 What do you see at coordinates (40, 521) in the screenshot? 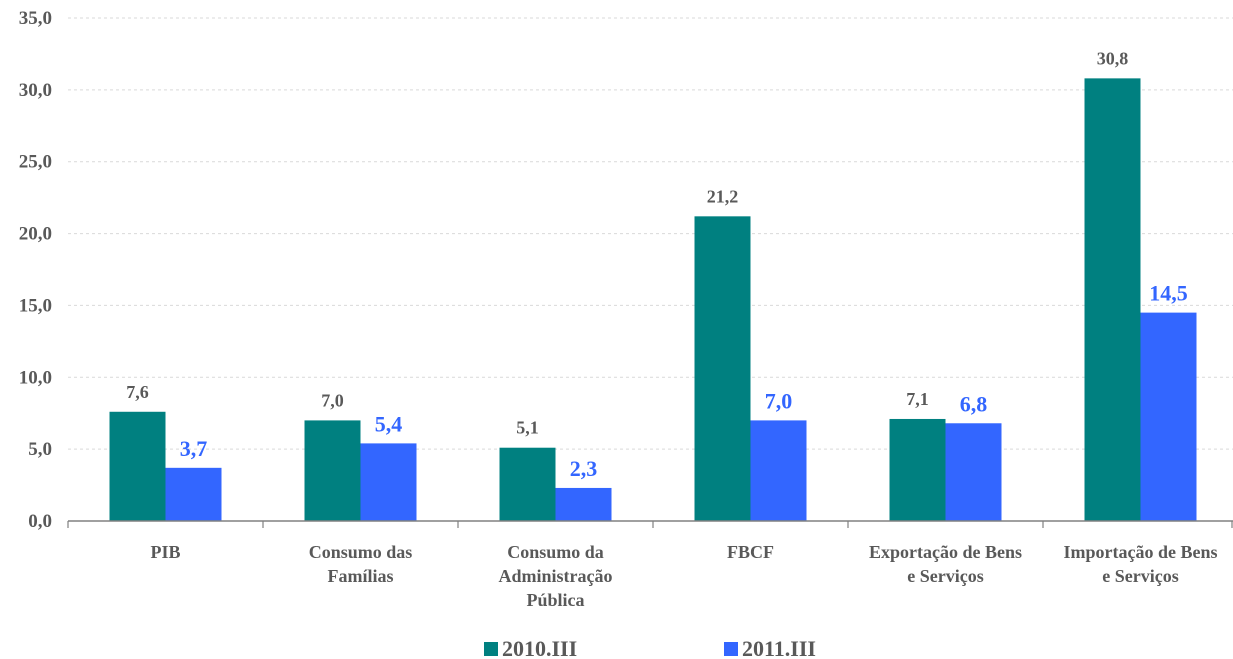
I see `y-tick-label: 0,0` at bounding box center [40, 521].